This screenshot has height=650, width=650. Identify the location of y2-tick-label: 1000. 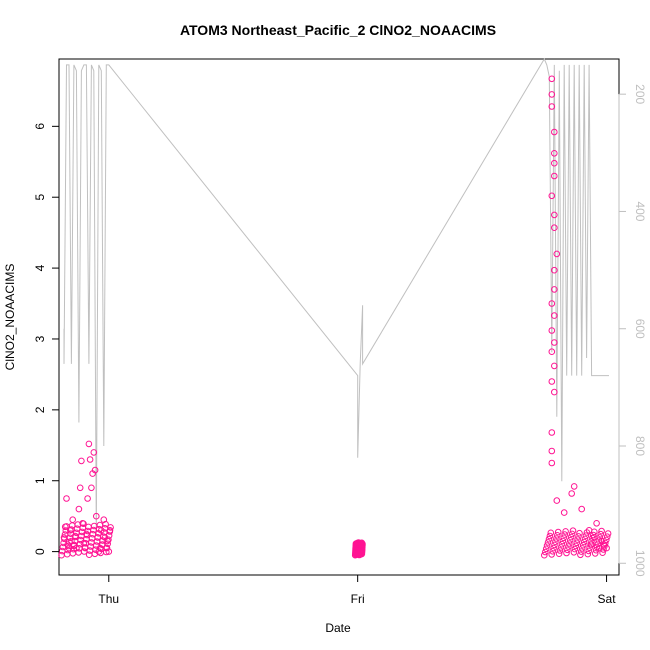
(640, 563).